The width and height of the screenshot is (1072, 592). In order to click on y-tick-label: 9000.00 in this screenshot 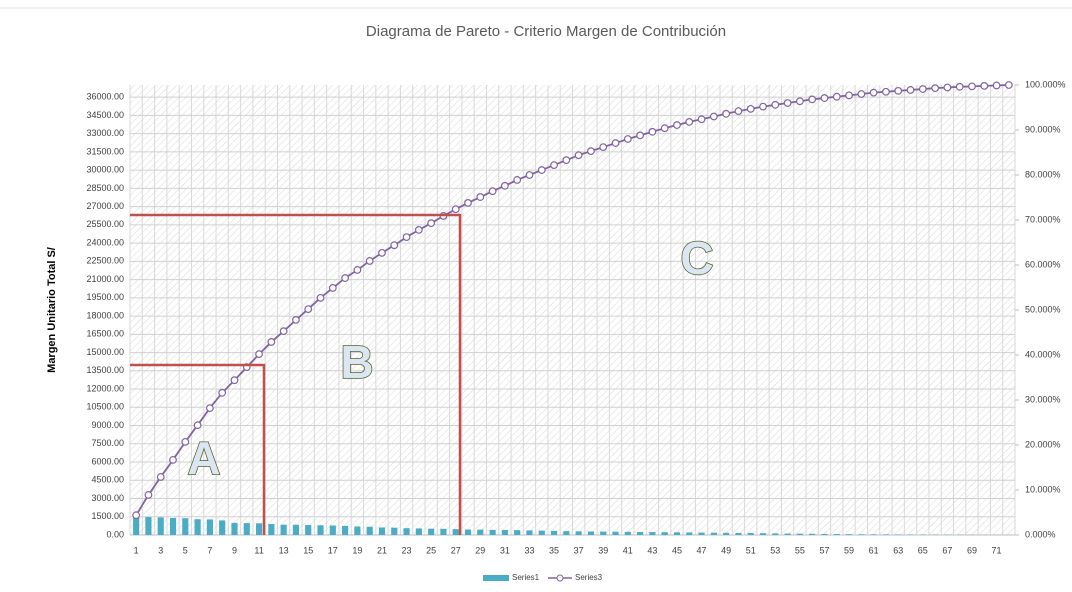, I will do `click(107, 425)`.